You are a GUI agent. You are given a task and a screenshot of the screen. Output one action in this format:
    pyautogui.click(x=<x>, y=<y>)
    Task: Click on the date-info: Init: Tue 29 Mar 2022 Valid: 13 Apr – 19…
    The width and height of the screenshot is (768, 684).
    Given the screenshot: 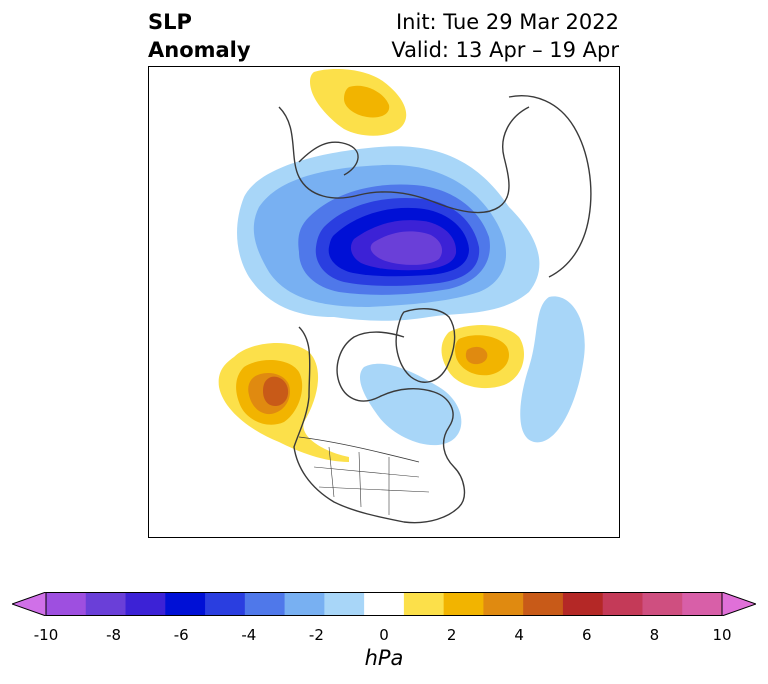 What is the action you would take?
    pyautogui.click(x=505, y=36)
    